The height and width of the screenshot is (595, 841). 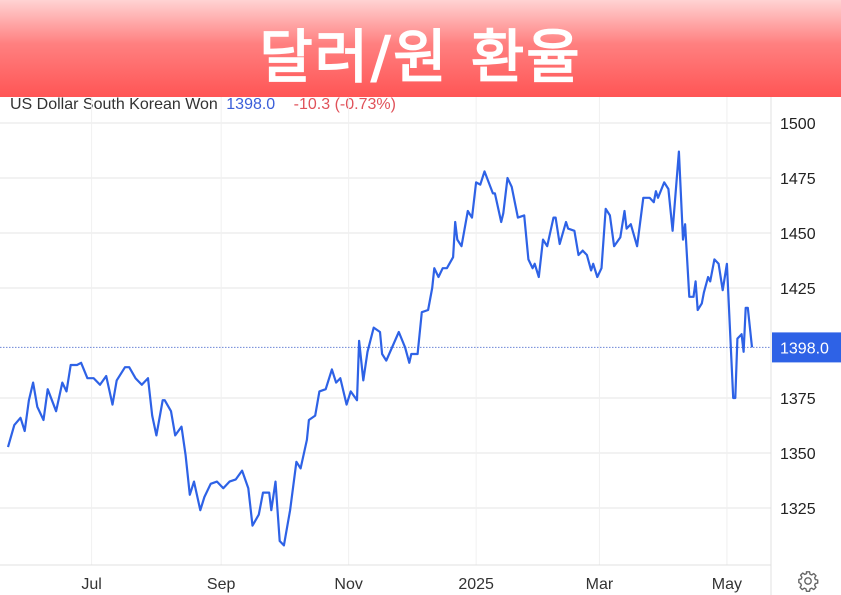 I want to click on gear-icon, so click(x=808, y=581).